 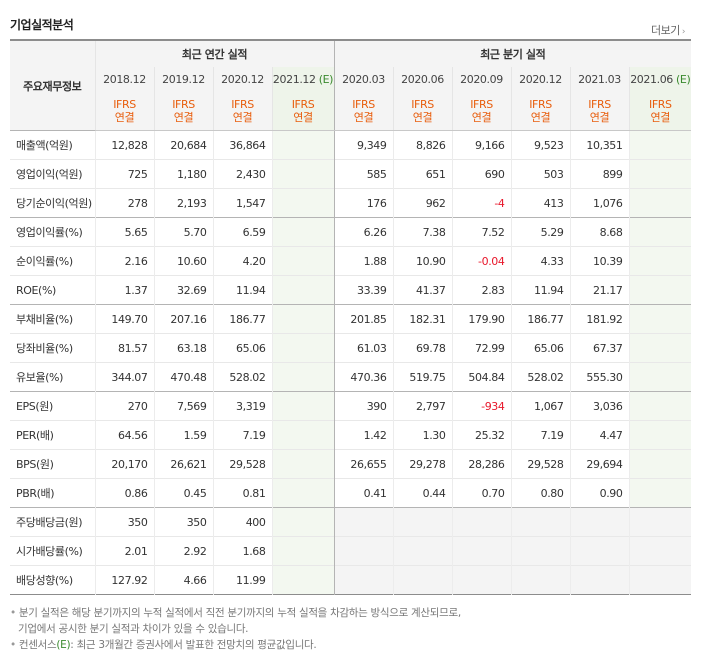 I want to click on period-header: 2020.12, so click(x=242, y=79).